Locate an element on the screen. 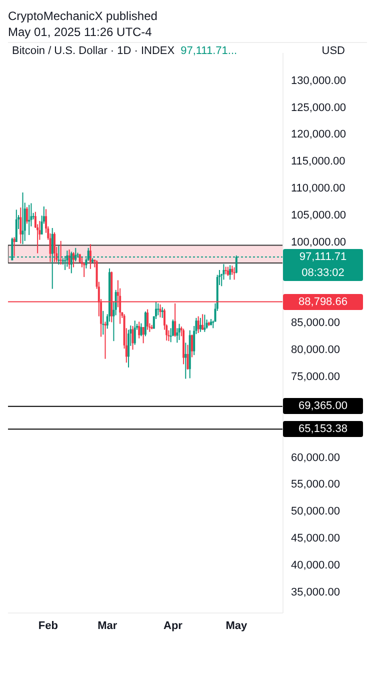  y-tick-label: 110,000.00 is located at coordinates (318, 188).